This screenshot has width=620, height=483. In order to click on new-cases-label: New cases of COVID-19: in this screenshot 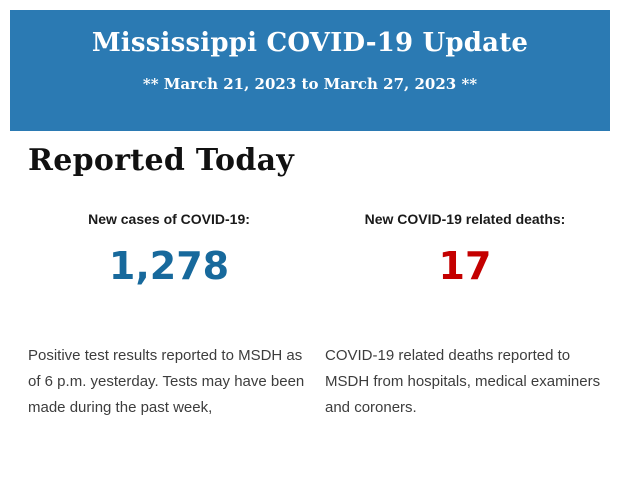, I will do `click(169, 219)`.